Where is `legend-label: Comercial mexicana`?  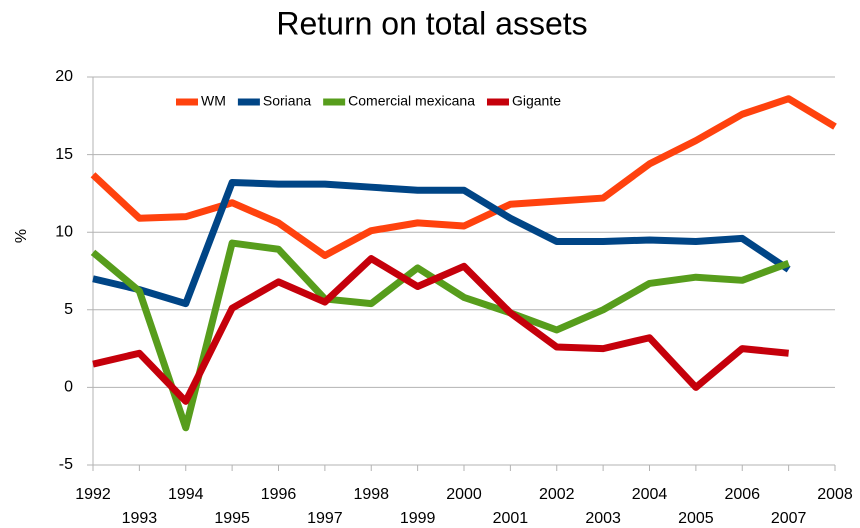
legend-label: Comercial mexicana is located at coordinates (411, 101).